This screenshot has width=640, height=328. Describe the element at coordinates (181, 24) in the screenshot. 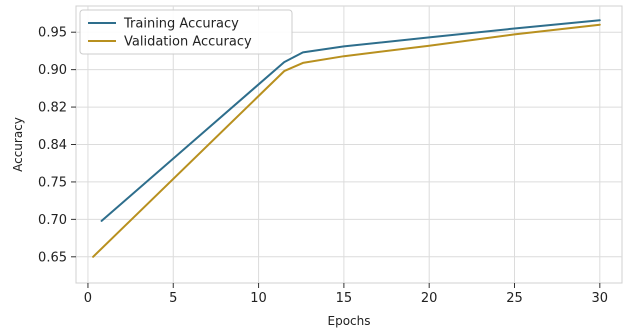

I see `legend-label: Training Accuracy` at that location.